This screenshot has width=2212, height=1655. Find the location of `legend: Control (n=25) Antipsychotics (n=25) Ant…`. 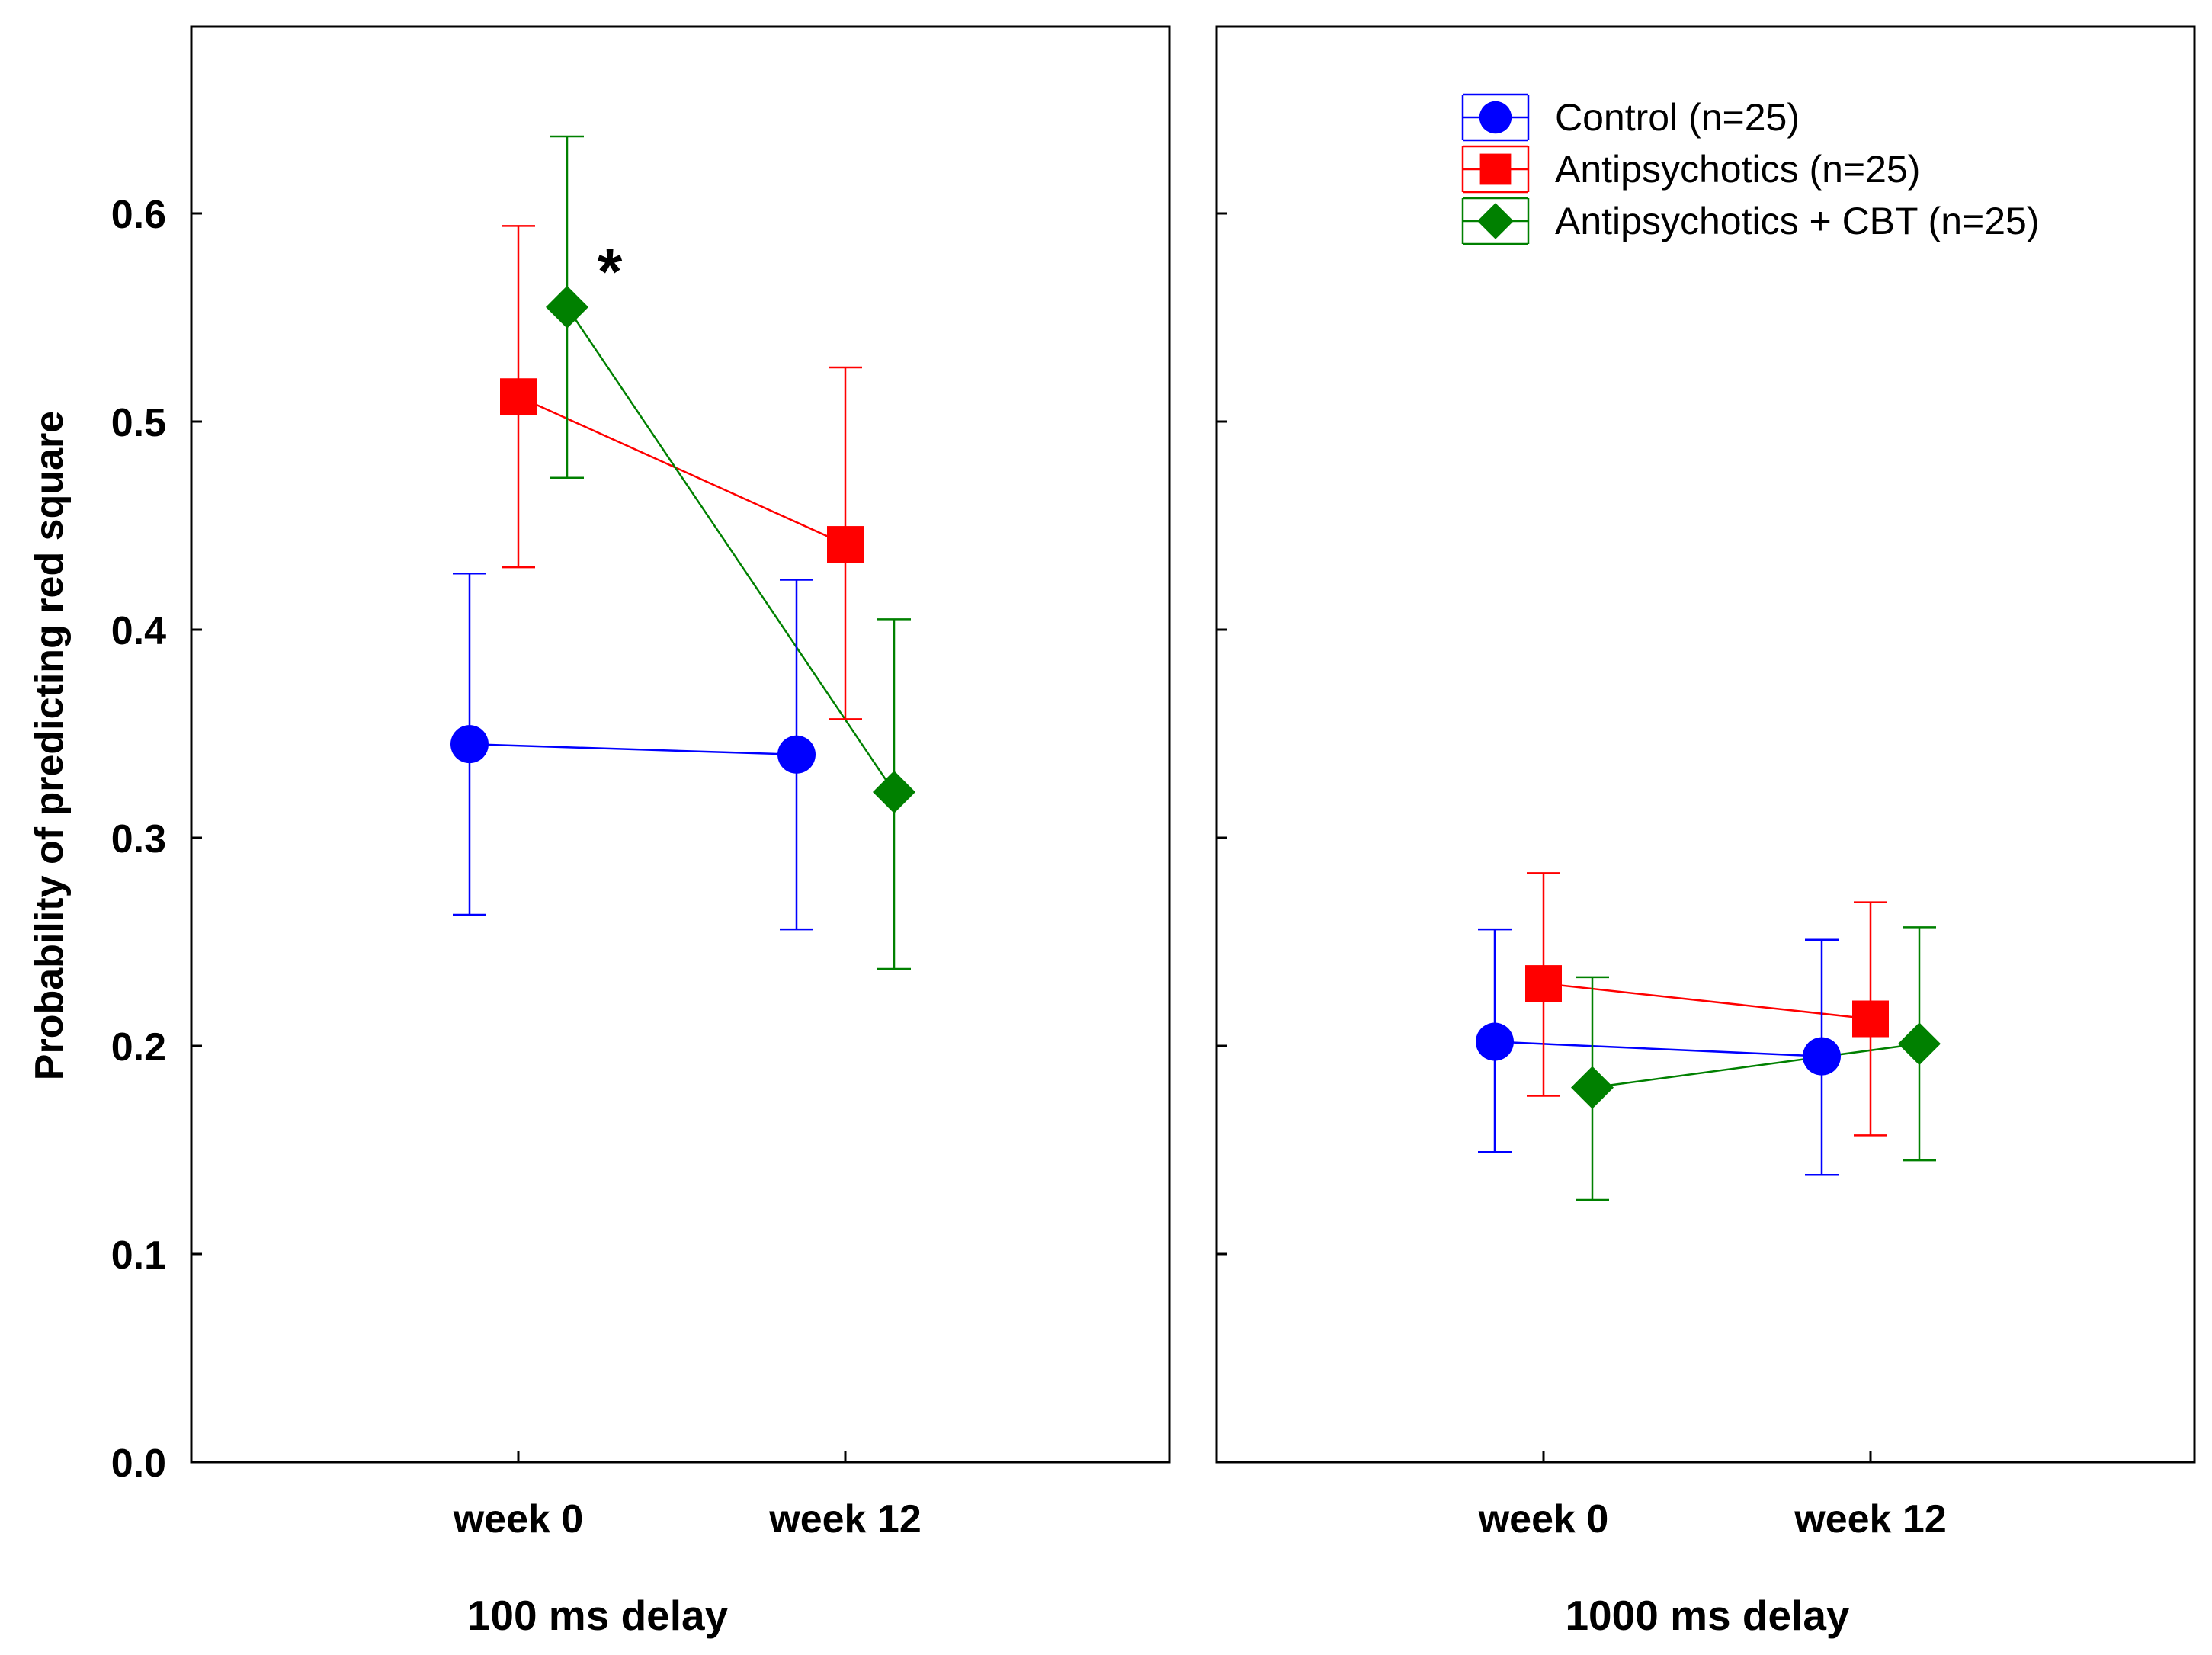

legend: Control (n=25) Antipsychotics (n=25) Ant… is located at coordinates (1750, 169).